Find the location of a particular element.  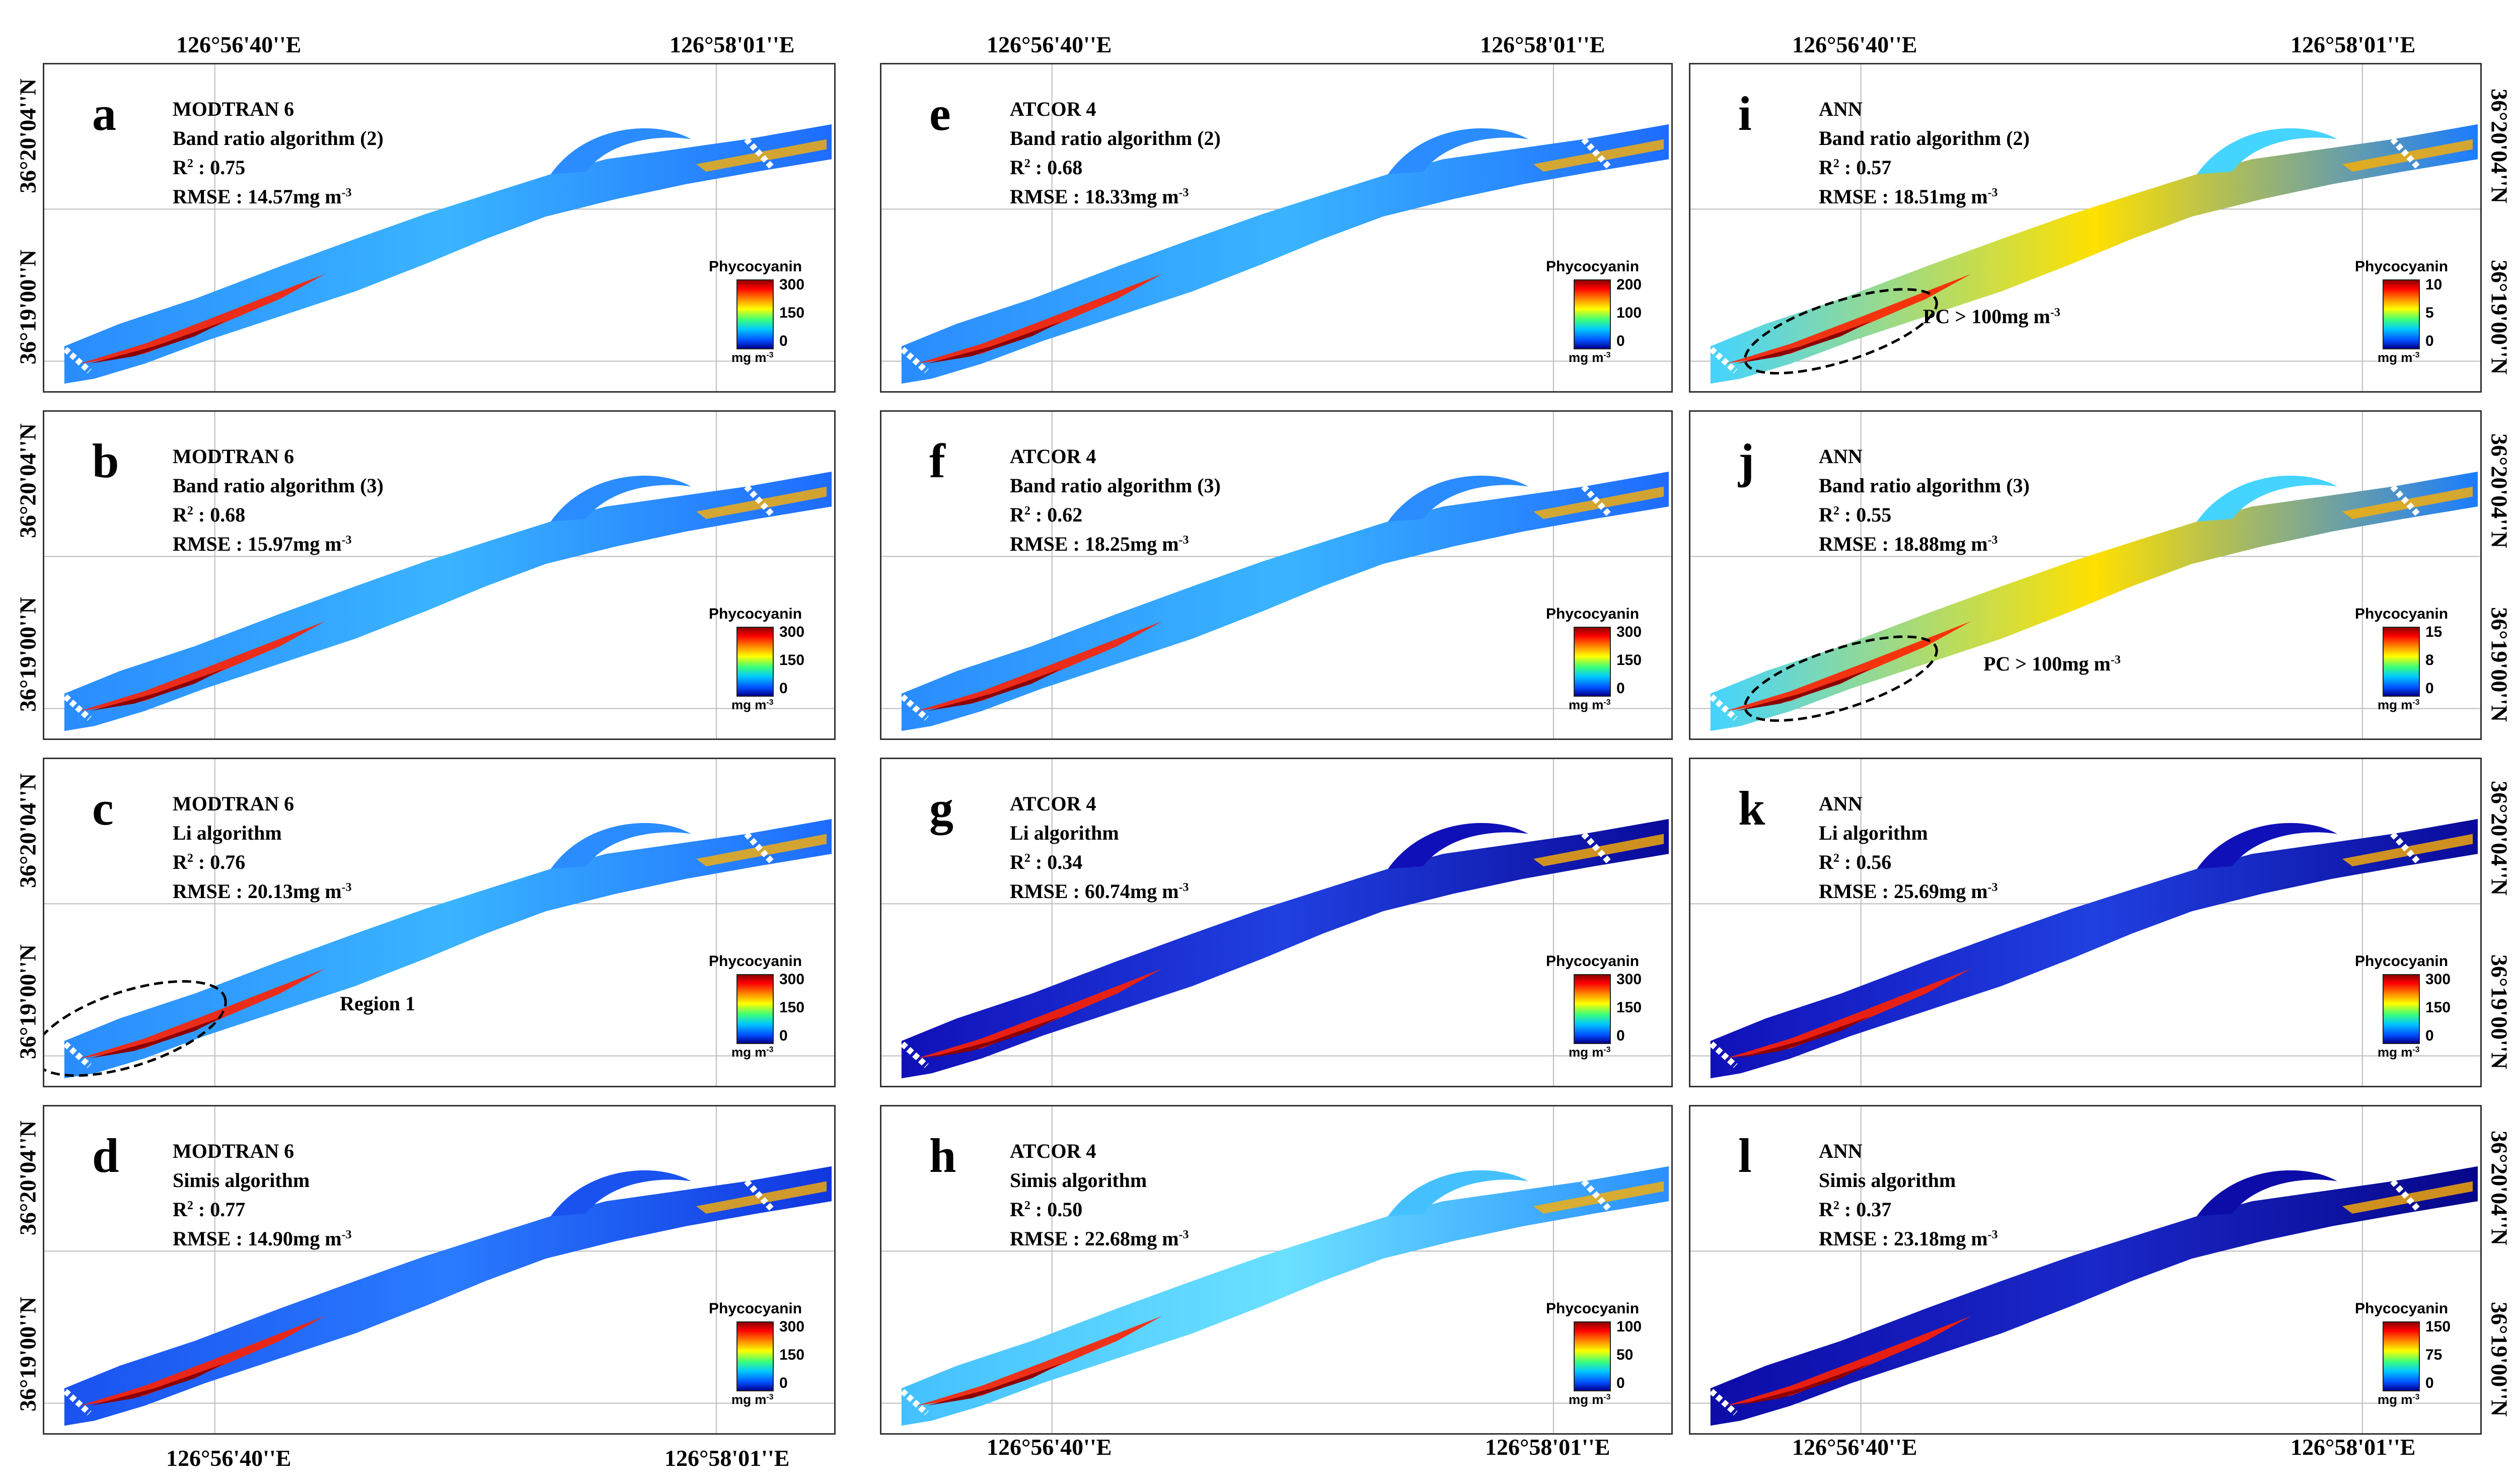

colorbar-legend: Phycocyanin 100 50 0 mg m-3 is located at coordinates (1606, 1363).